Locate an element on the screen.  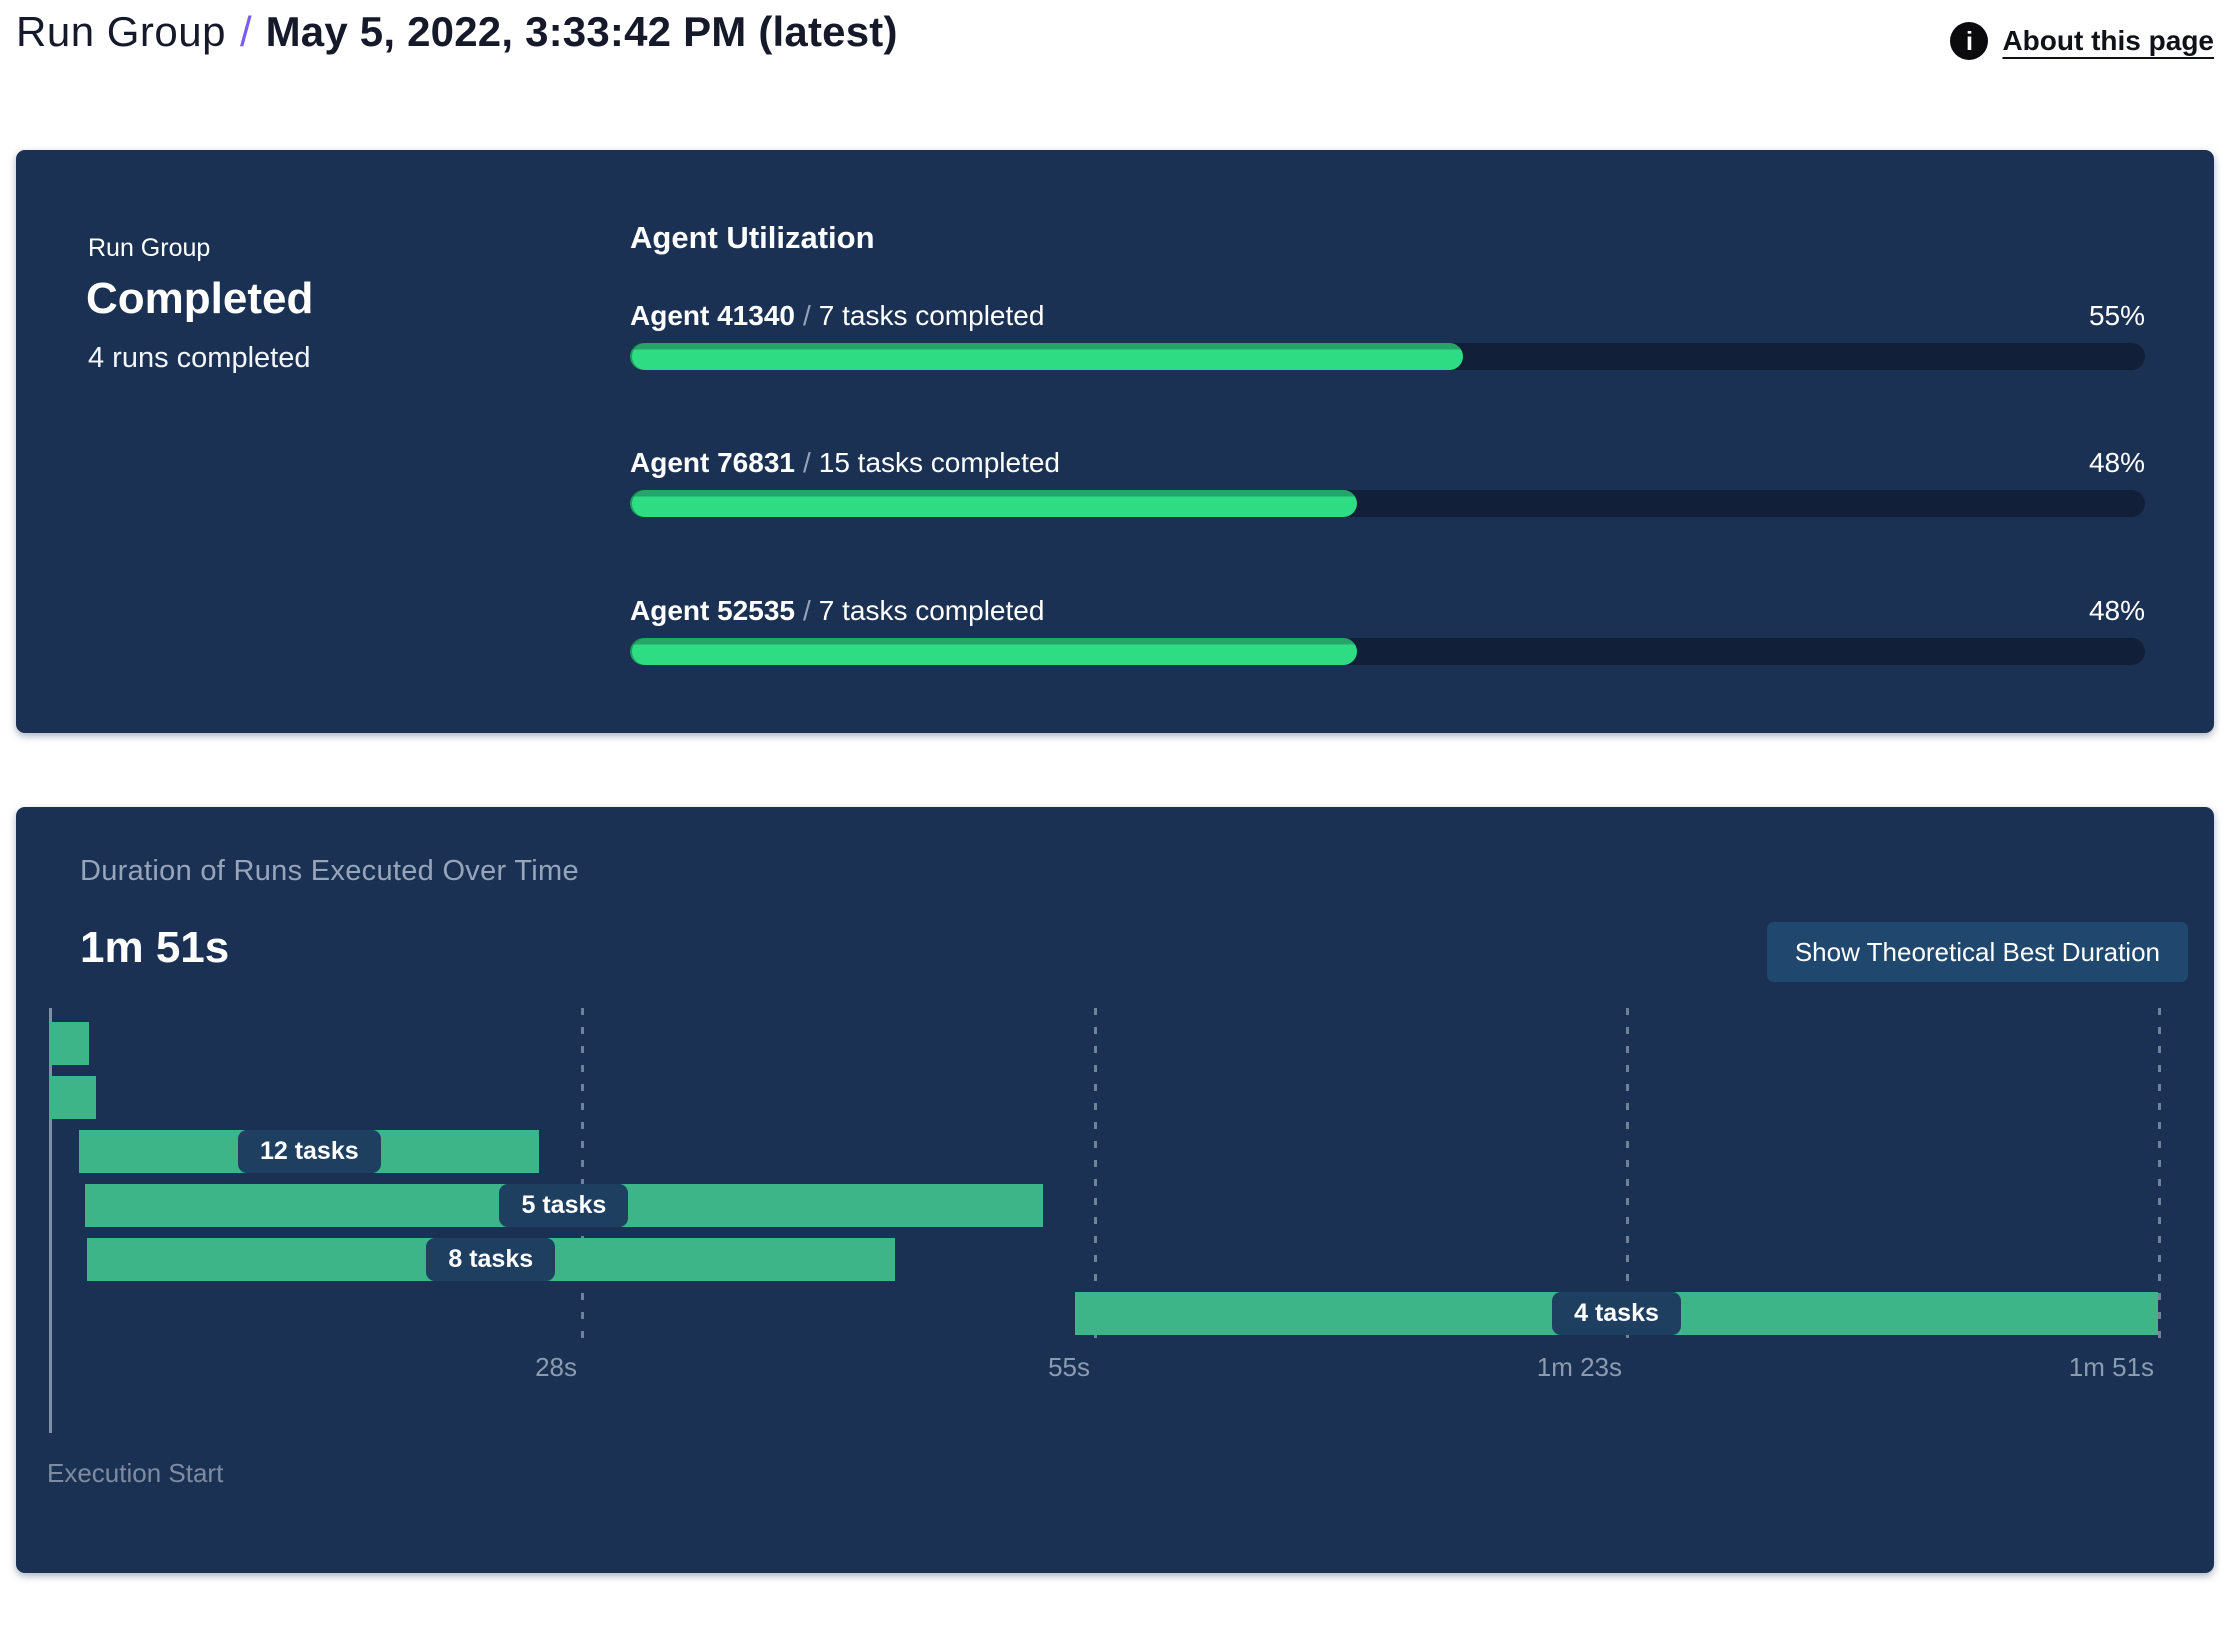
agent-label: Agent 41340/7 tasks completed is located at coordinates (837, 316).